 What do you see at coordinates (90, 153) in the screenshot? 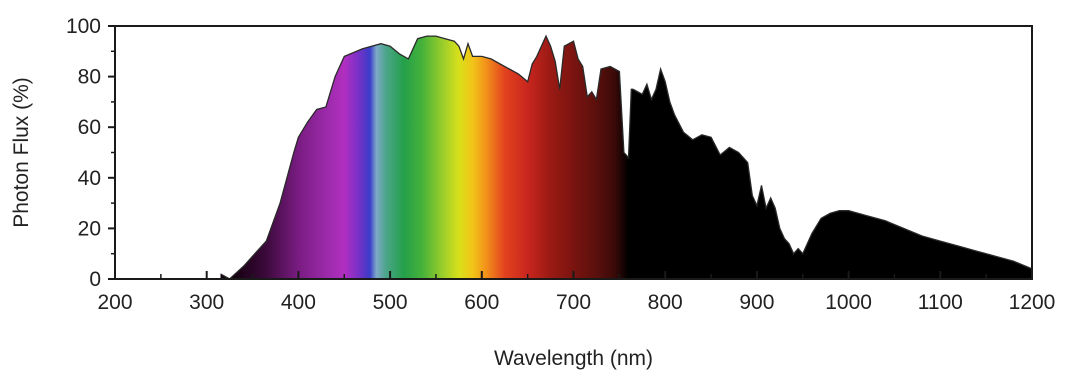
I see `y-axis-ticks: 0 20 40 60 80 100` at bounding box center [90, 153].